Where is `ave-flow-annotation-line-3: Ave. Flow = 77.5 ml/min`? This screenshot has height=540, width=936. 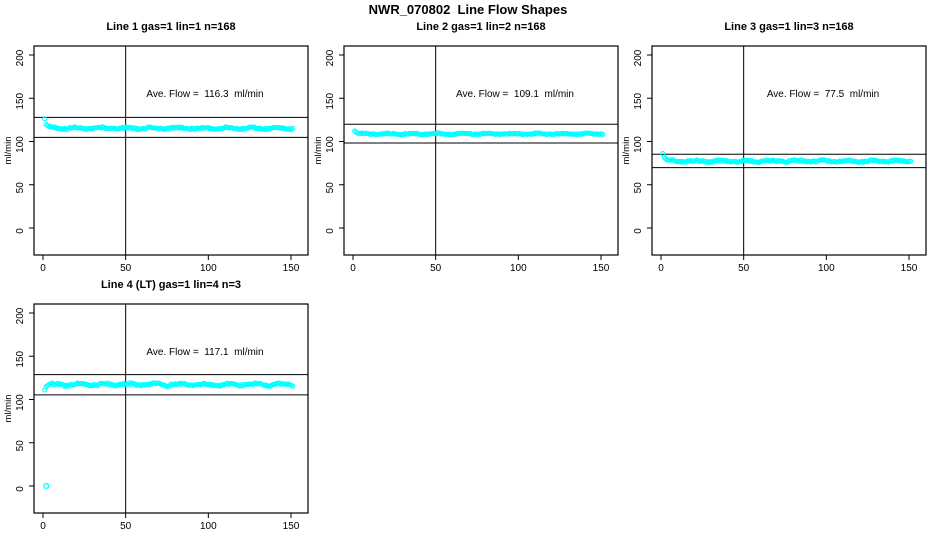 ave-flow-annotation-line-3: Ave. Flow = 77.5 ml/min is located at coordinates (823, 94).